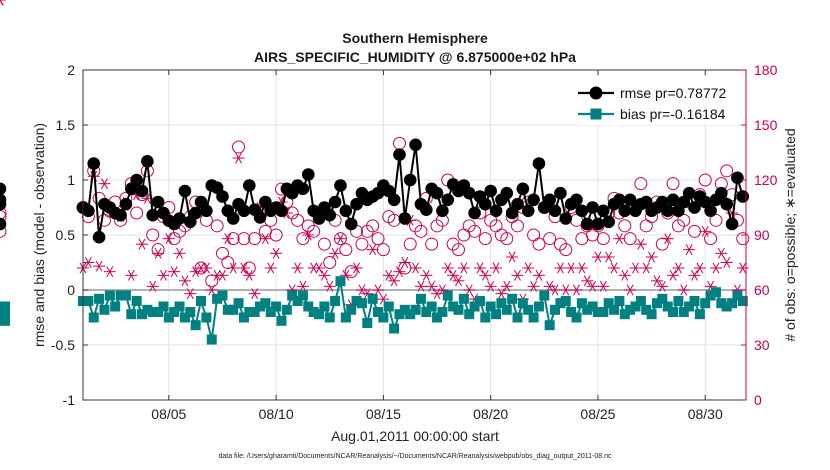  What do you see at coordinates (673, 93) in the screenshot?
I see `legend-rmse-label: rmse pr=0.78772` at bounding box center [673, 93].